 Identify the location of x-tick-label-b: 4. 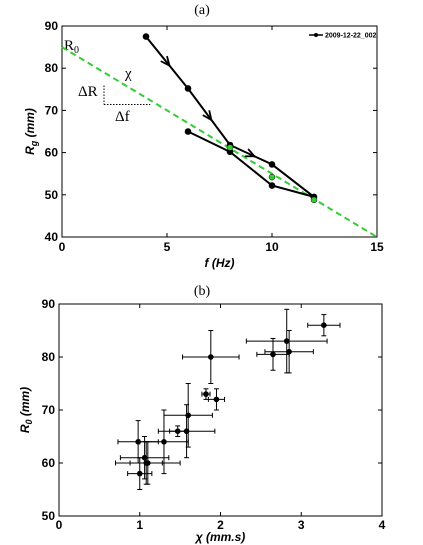
(382, 525).